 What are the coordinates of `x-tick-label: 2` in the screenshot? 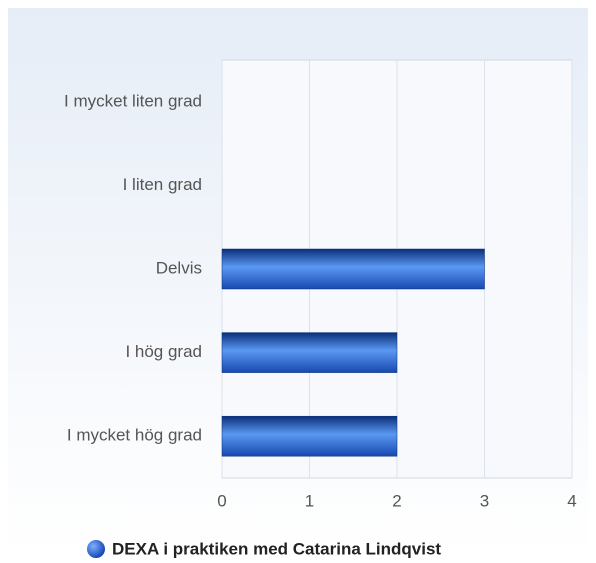 It's located at (396, 500).